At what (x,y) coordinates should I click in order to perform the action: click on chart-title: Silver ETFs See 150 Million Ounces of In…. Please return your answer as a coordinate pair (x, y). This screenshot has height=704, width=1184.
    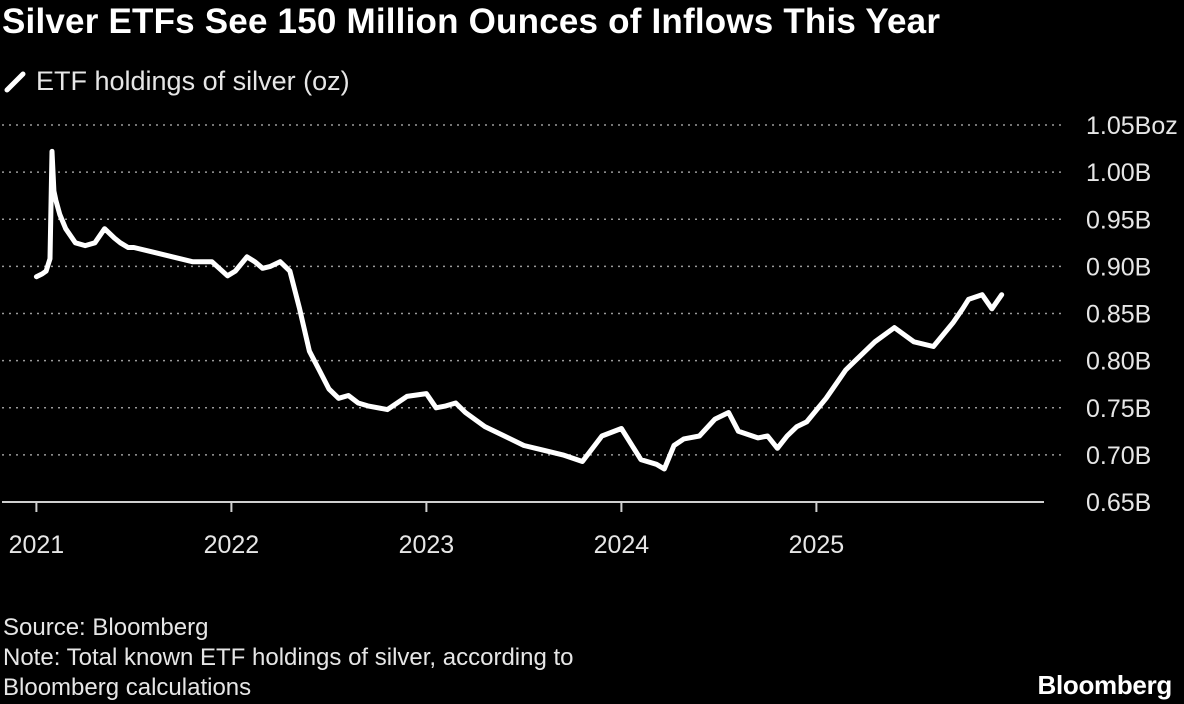
    Looking at the image, I should click on (471, 21).